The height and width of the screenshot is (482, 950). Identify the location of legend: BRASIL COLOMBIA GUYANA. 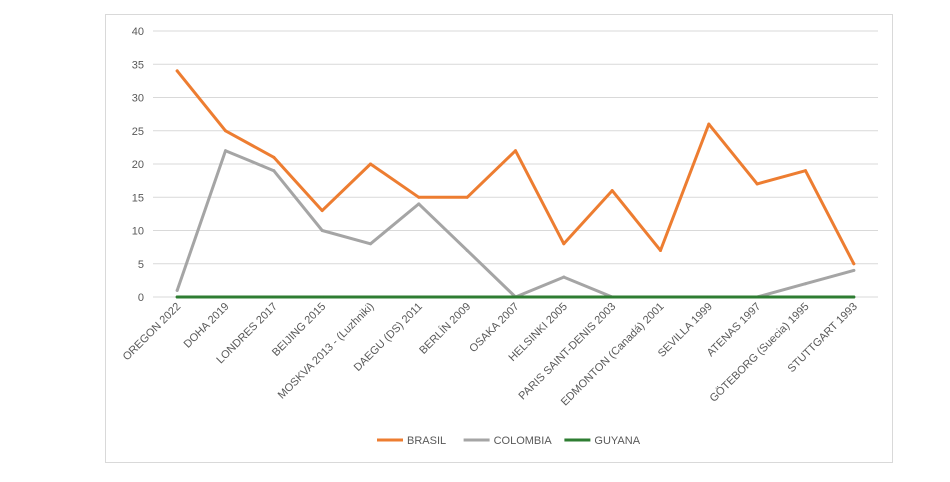
(509, 441).